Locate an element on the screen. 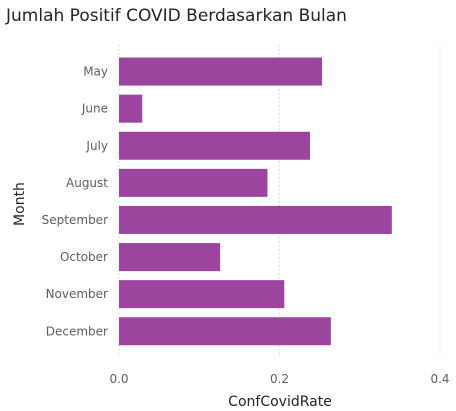 This screenshot has width=456, height=411. chart-title: Jumlah Positif COVID Berdasarkan Bulan is located at coordinates (176, 16).